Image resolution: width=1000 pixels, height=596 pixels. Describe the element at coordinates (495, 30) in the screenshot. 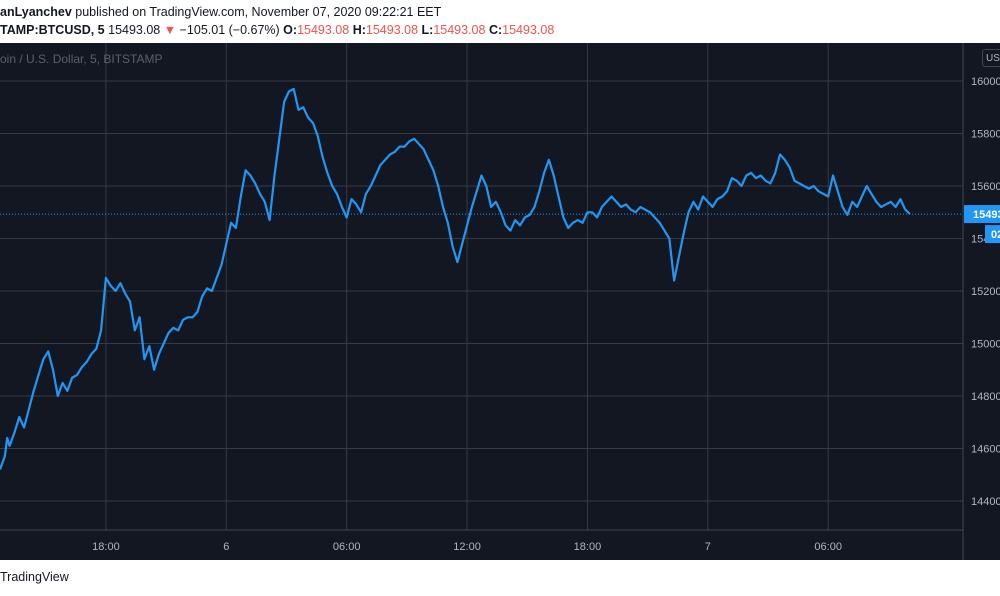

I see `close-label: C:` at that location.